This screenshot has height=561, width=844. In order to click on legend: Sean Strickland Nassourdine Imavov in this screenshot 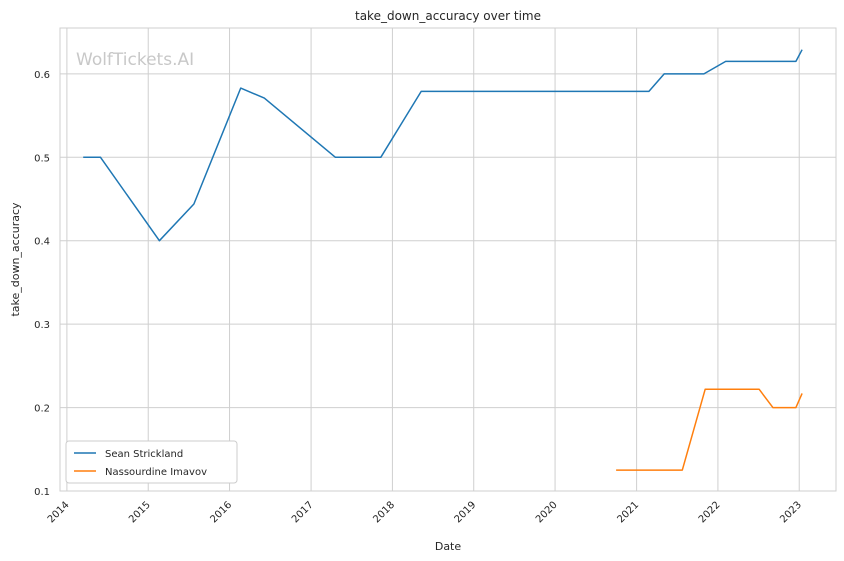, I will do `click(151, 462)`.